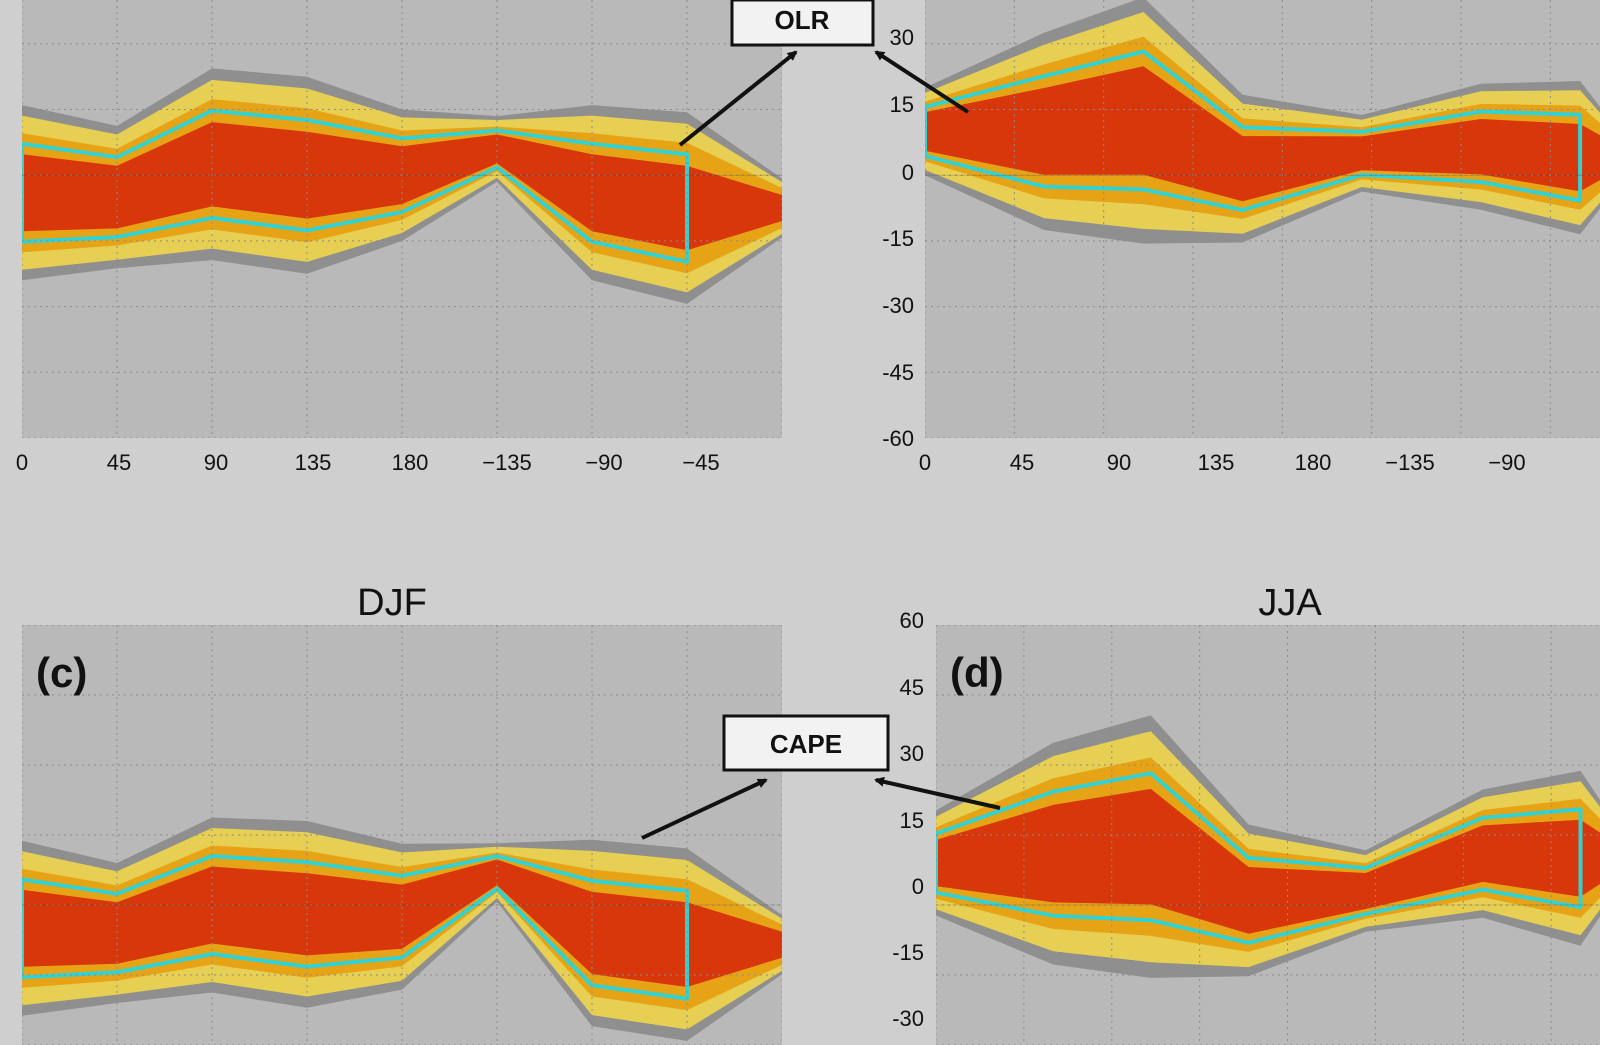 The image size is (1600, 1045). What do you see at coordinates (977, 672) in the screenshot?
I see `panel-label: (d)` at bounding box center [977, 672].